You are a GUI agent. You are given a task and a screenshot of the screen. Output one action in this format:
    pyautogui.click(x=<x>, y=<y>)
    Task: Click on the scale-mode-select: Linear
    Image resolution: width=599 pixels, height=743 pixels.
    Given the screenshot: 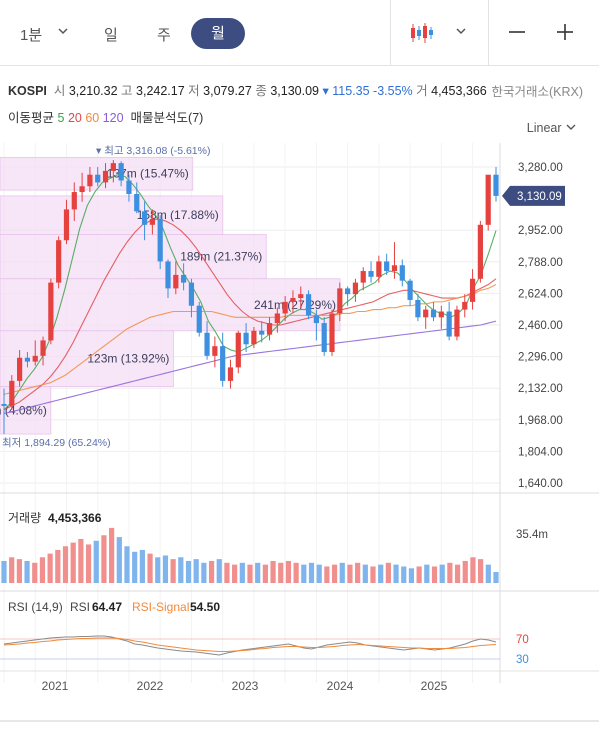 What is the action you would take?
    pyautogui.click(x=552, y=128)
    